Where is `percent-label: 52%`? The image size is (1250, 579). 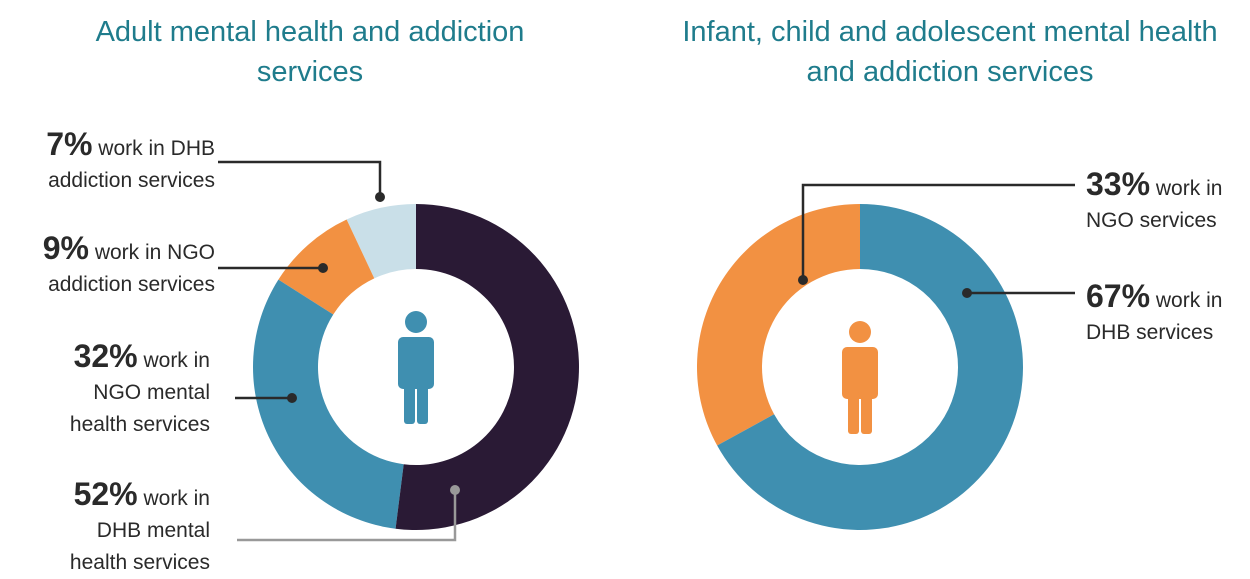 percent-label: 52% is located at coordinates (105, 494).